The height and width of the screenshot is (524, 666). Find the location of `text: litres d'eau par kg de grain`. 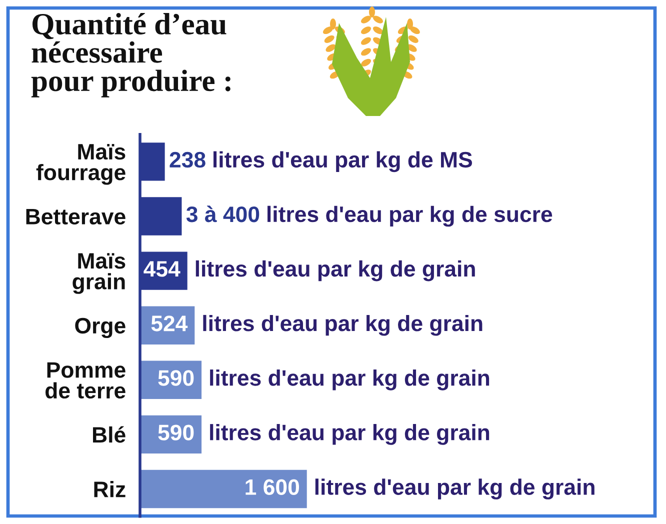

text: litres d'eau par kg de grain is located at coordinates (454, 489).